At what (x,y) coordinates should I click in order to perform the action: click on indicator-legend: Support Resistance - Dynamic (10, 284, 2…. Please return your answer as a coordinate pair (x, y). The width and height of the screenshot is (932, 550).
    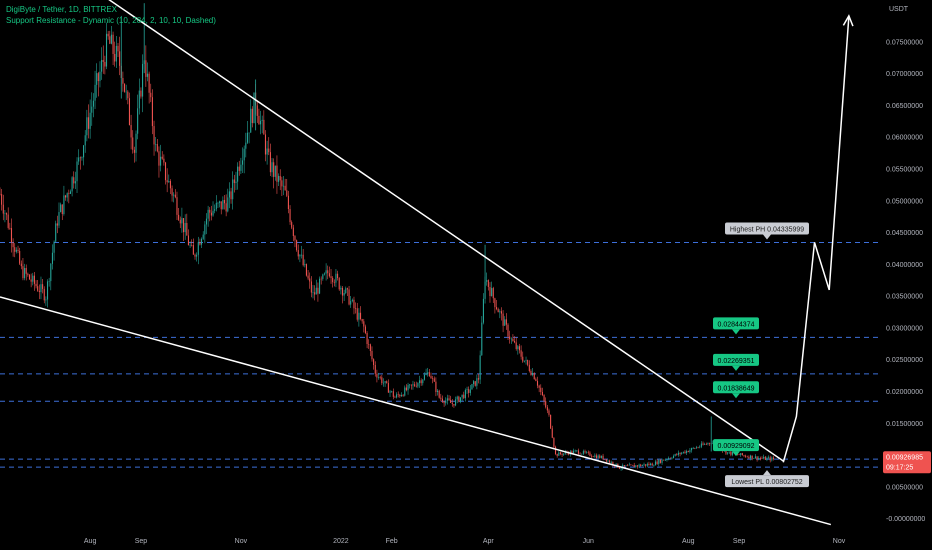
    Looking at the image, I should click on (111, 20).